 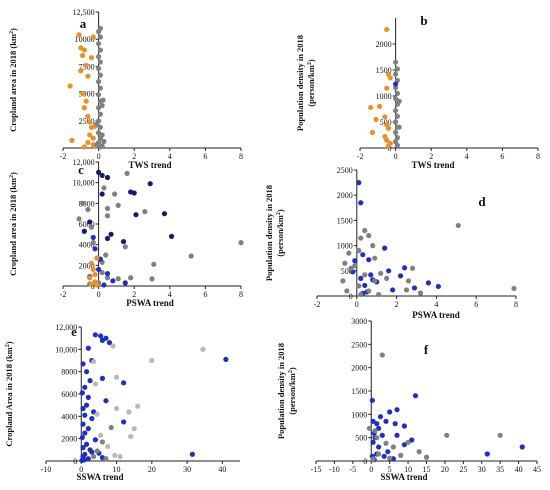 What do you see at coordinates (87, 245) in the screenshot?
I see `y-tick-label: 4000` at bounding box center [87, 245].